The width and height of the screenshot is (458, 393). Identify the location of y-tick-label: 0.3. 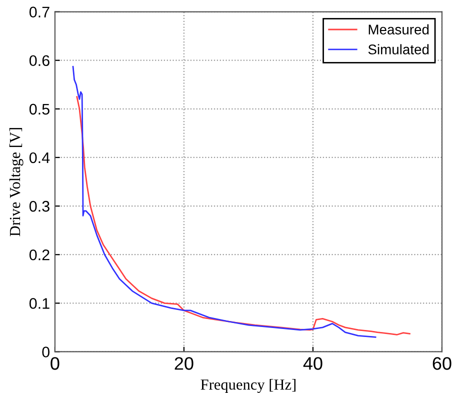
(39, 206).